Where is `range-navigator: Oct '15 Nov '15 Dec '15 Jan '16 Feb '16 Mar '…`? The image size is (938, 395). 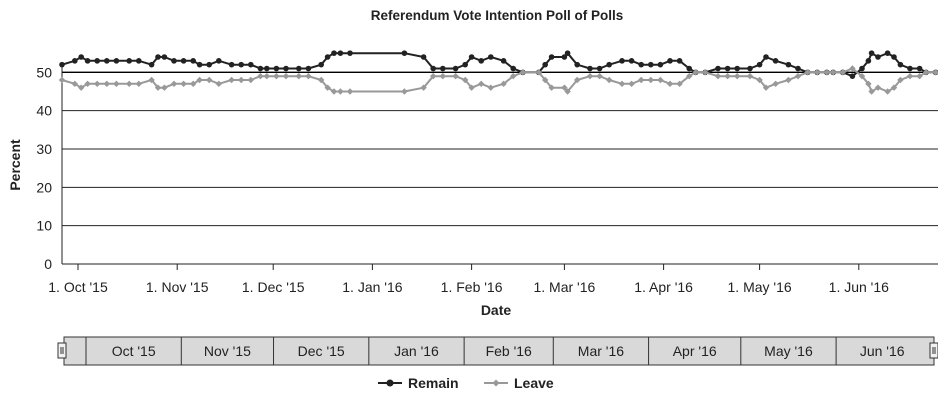
range-navigator: Oct '15 Nov '15 Dec '15 Jan '16 Feb '16 Mar '… is located at coordinates (497, 351).